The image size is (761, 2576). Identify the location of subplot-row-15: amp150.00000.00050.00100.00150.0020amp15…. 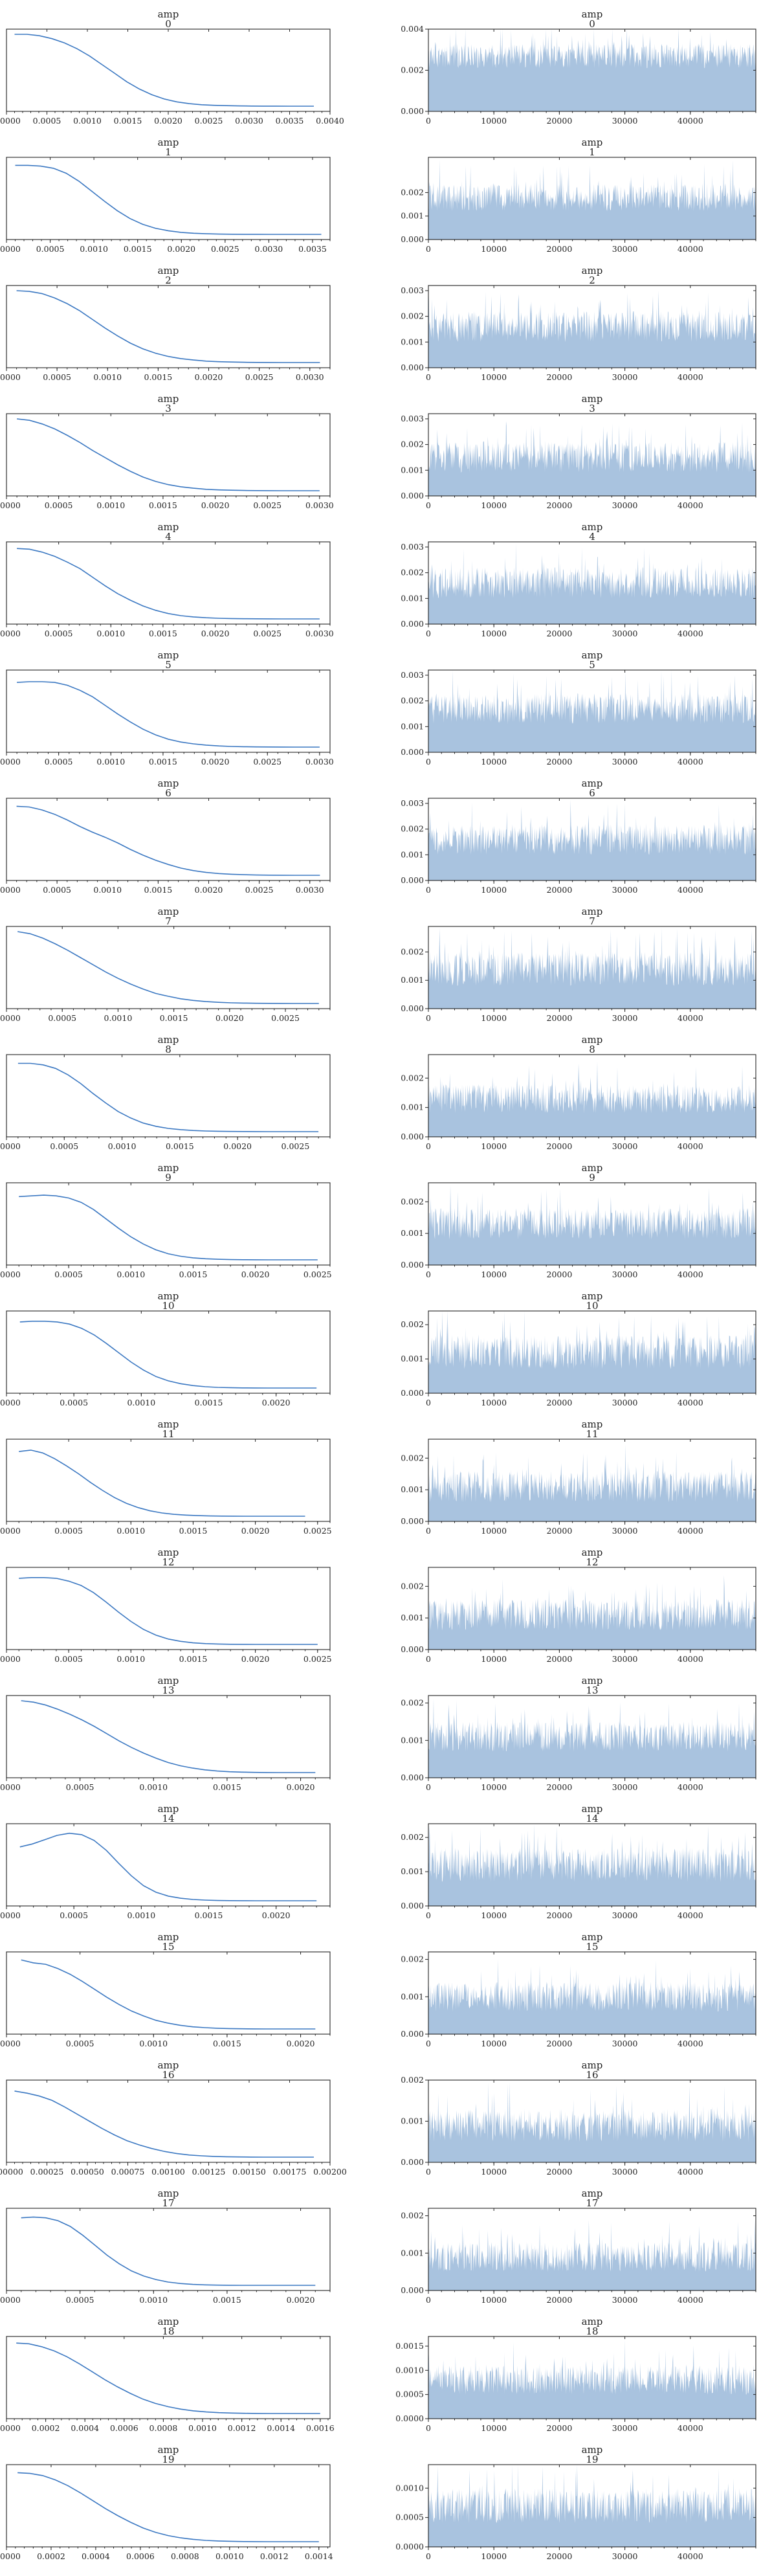
(378, 1989).